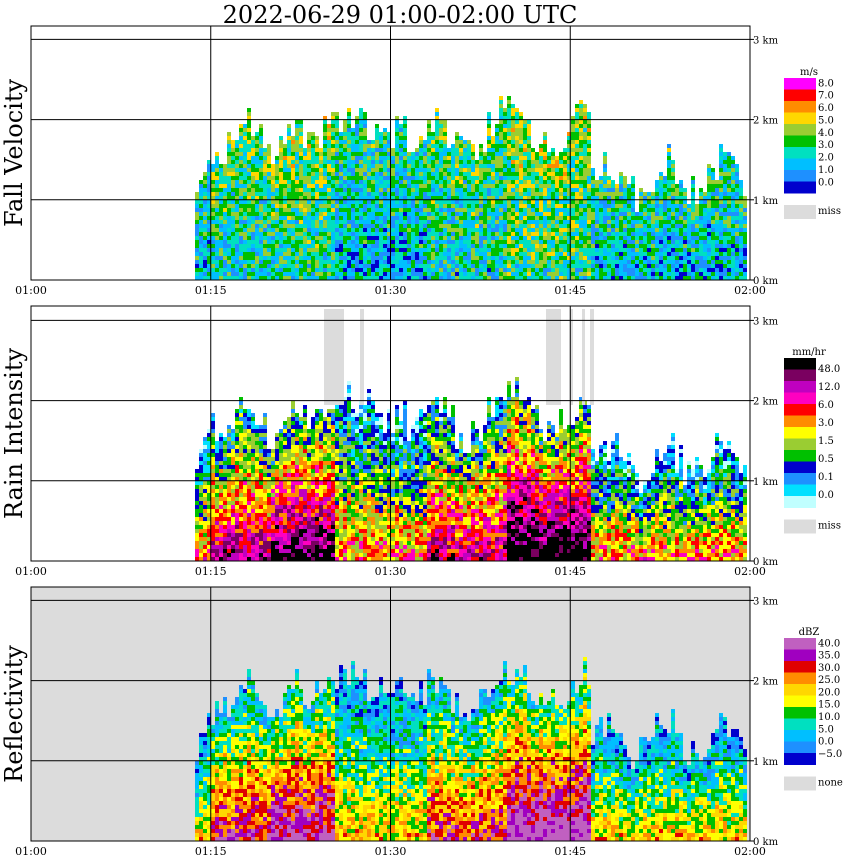 Image resolution: width=850 pixels, height=868 pixels. I want to click on ytick-label: 0 km, so click(766, 281).